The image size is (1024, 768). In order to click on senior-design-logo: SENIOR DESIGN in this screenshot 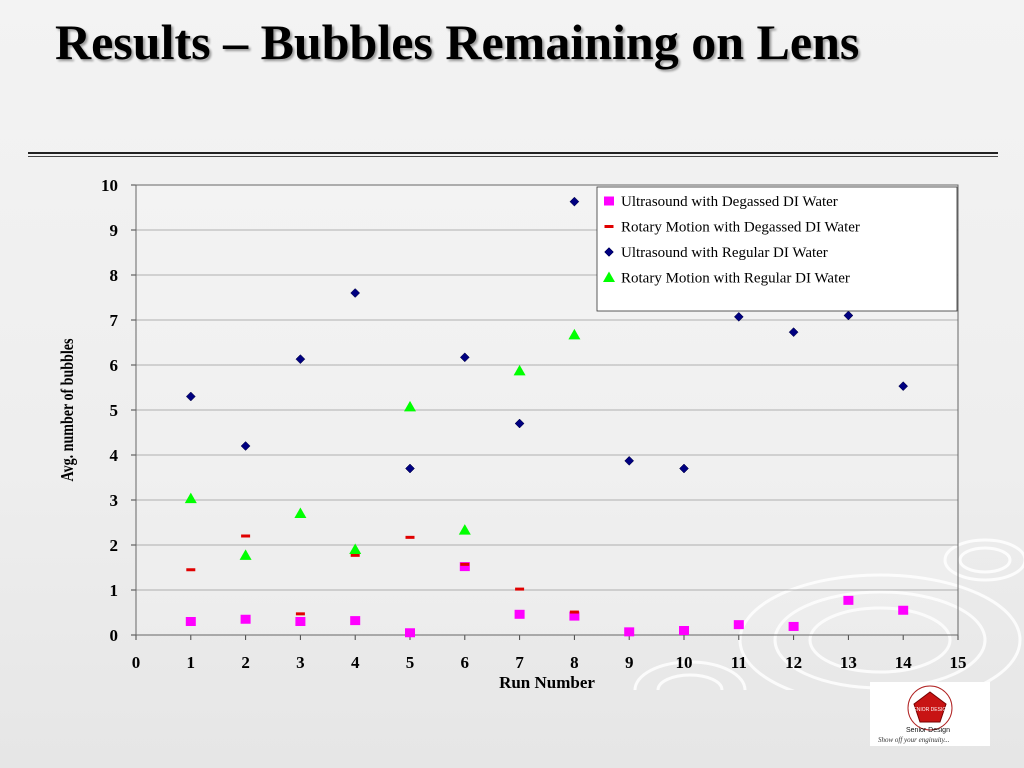, I will do `click(930, 714)`.